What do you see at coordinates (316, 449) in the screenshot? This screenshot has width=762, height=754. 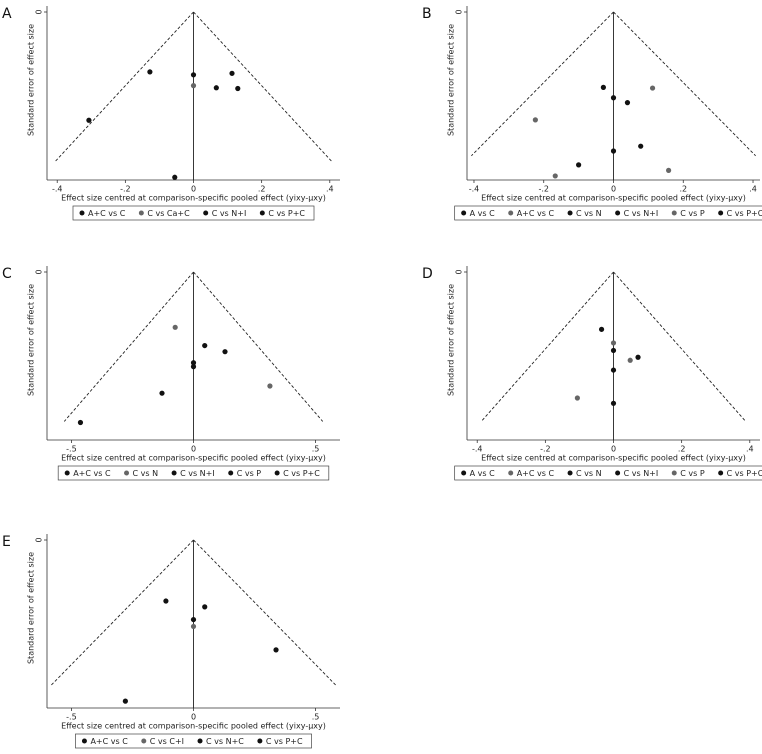 I see `x-tick-label: .5` at bounding box center [316, 449].